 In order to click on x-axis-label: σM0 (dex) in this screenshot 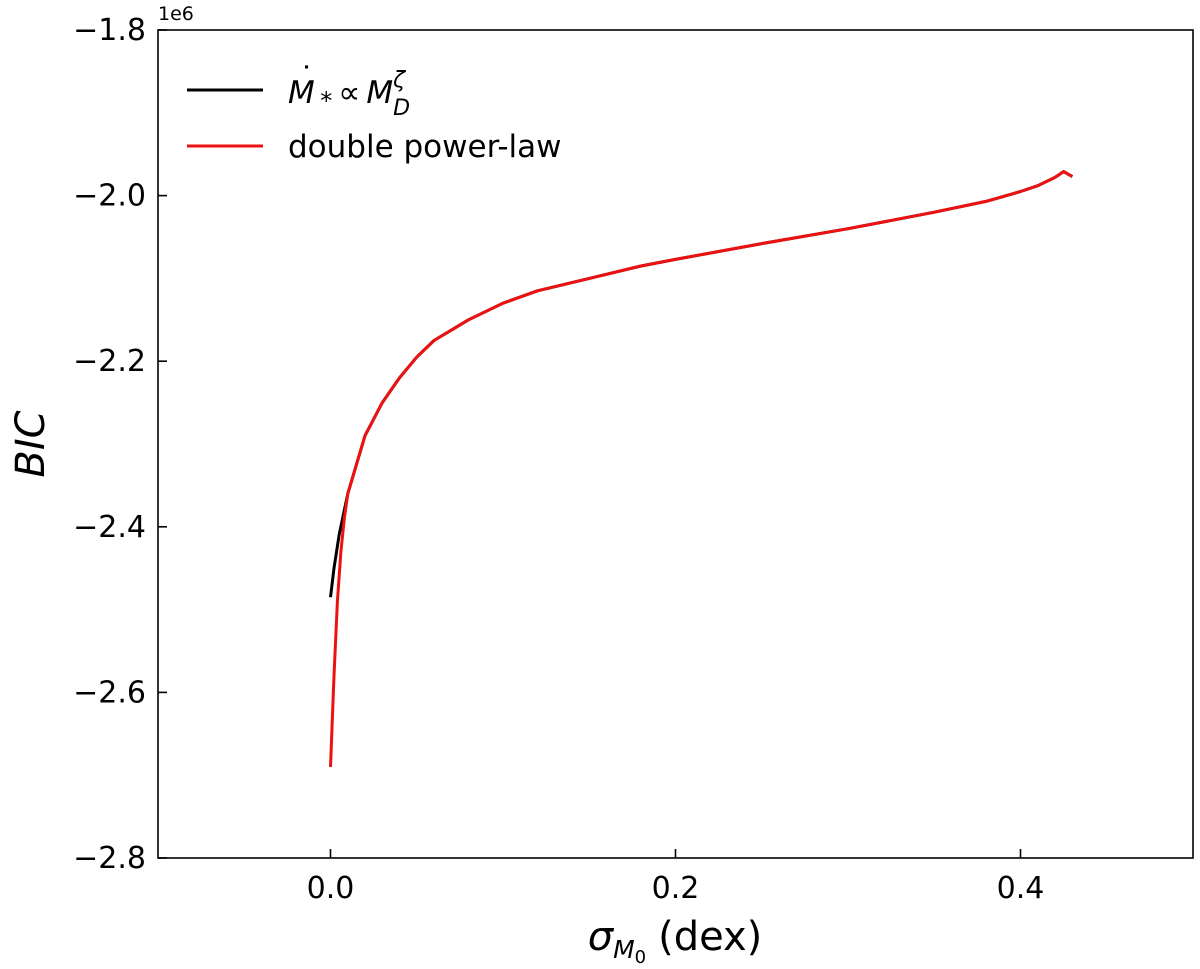, I will do `click(675, 941)`.